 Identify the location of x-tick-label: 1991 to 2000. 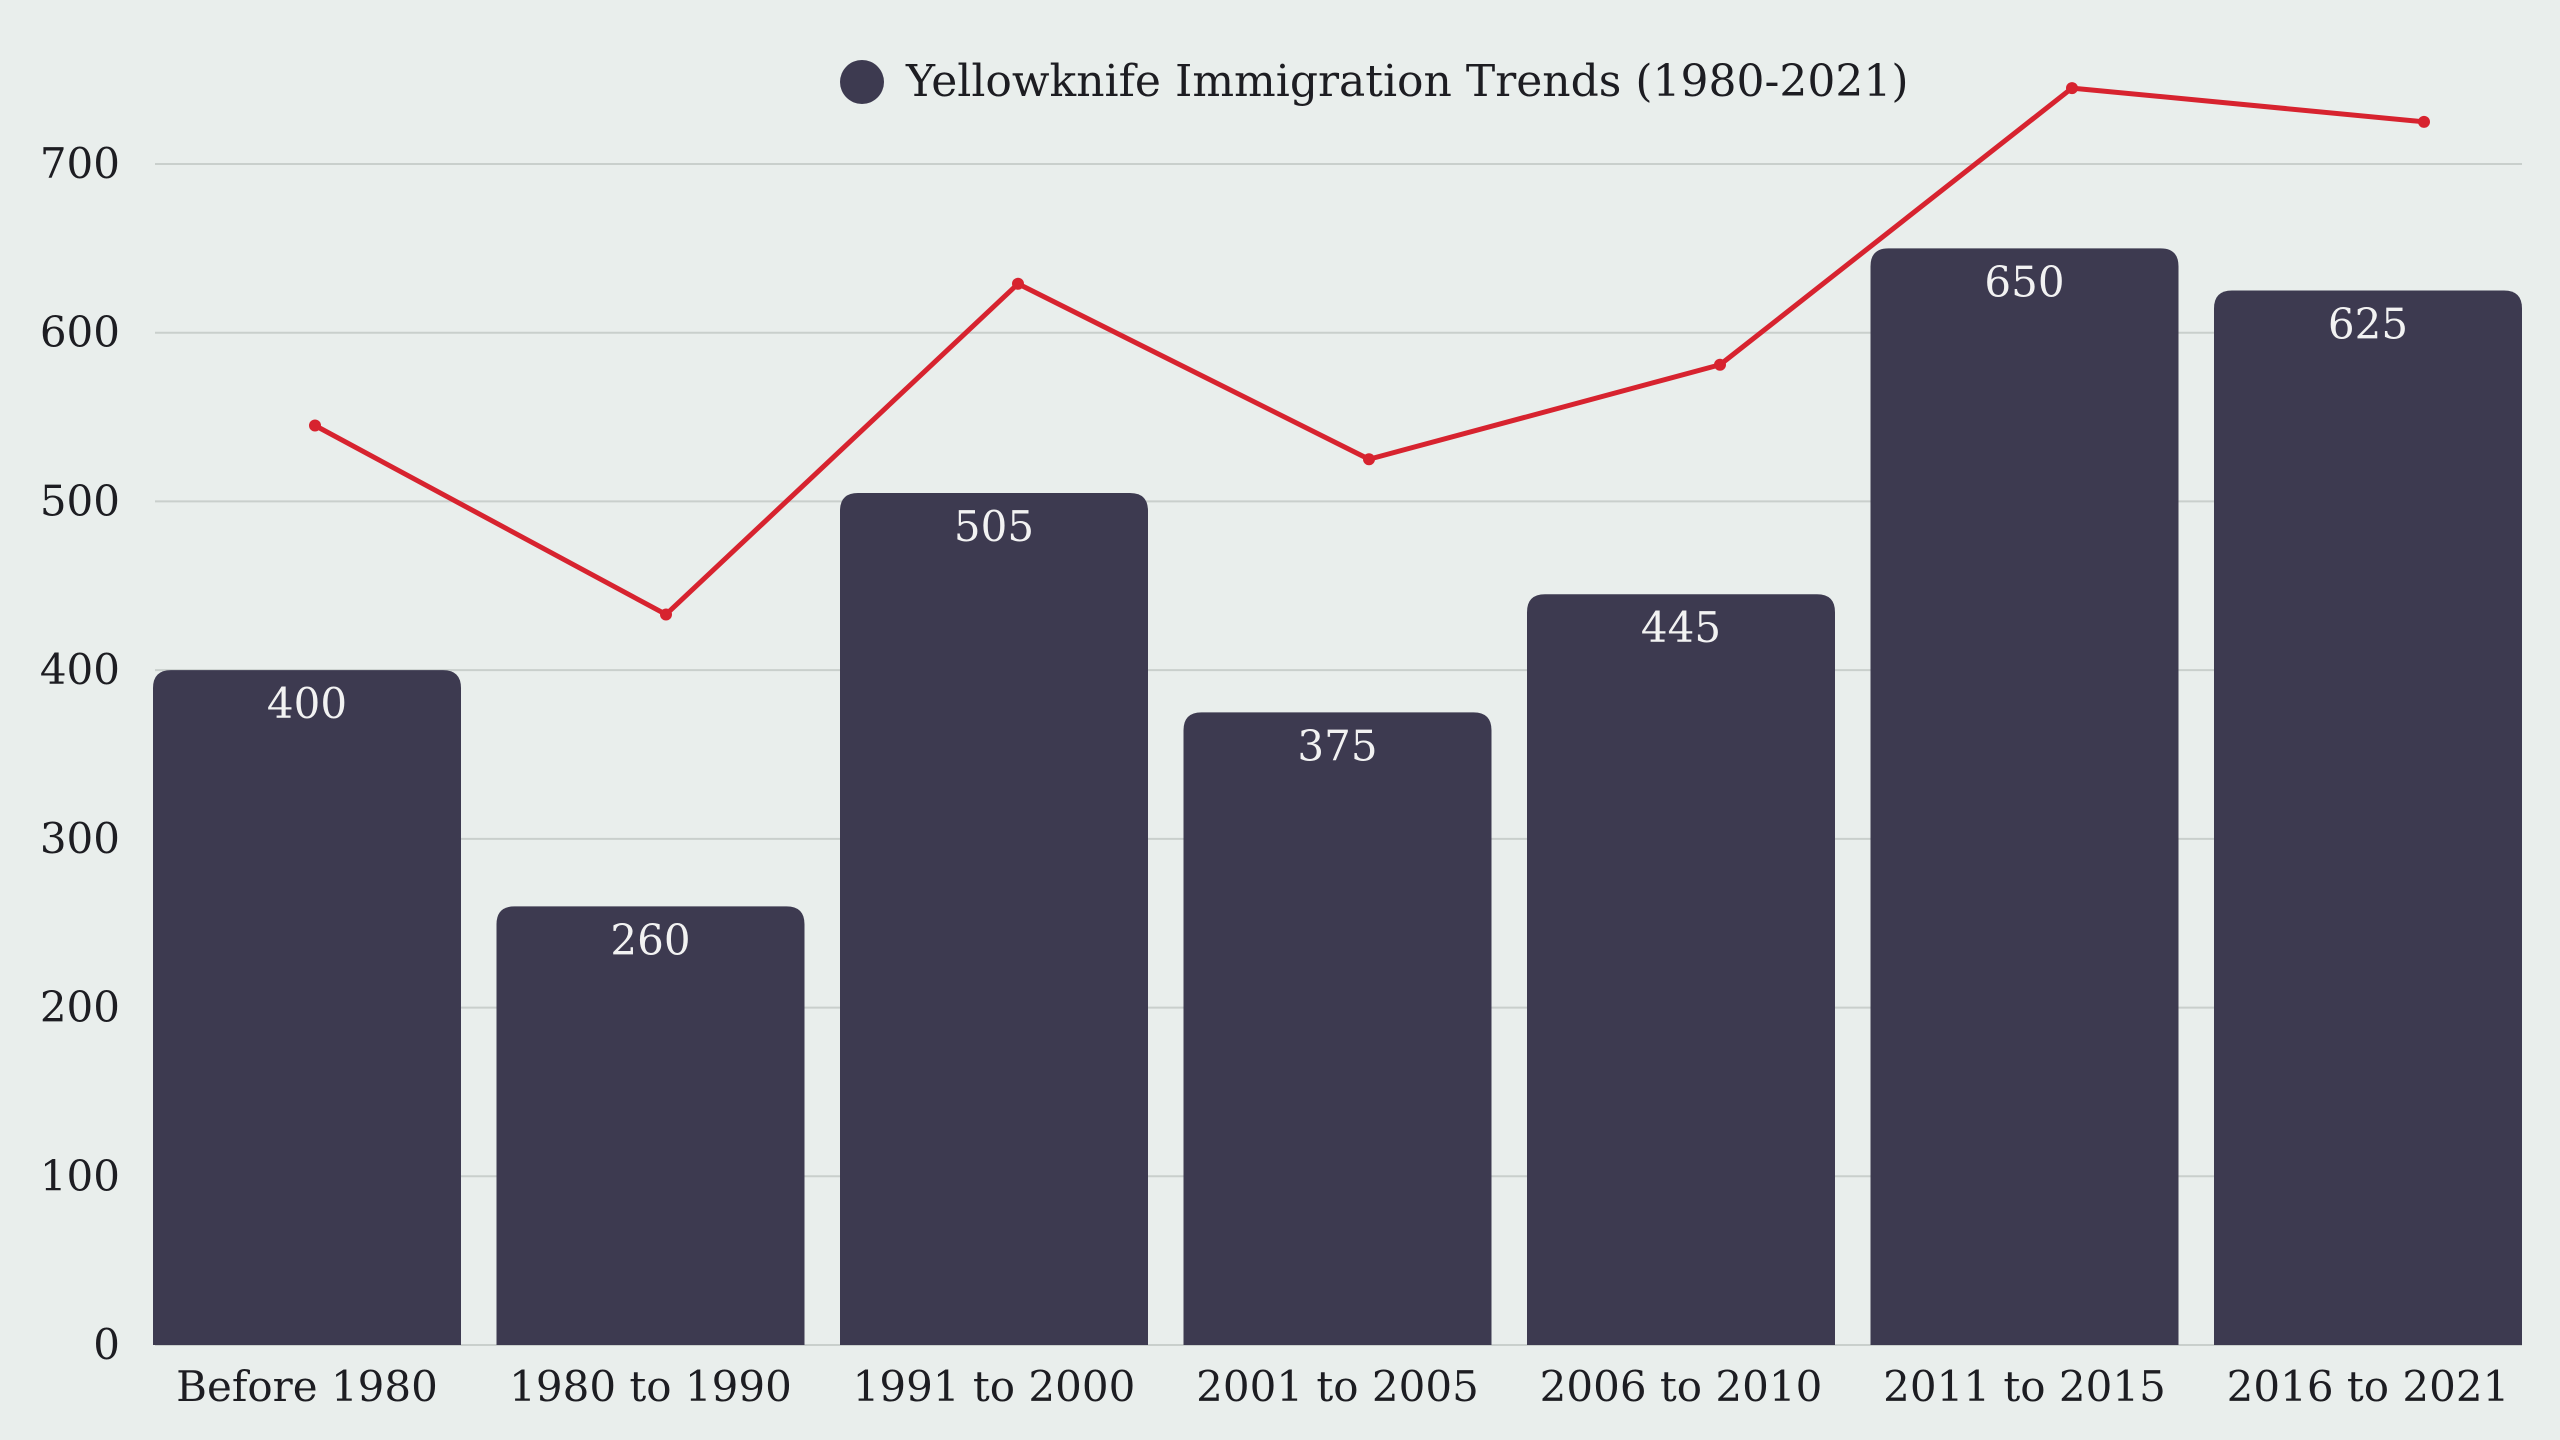
(994, 1386).